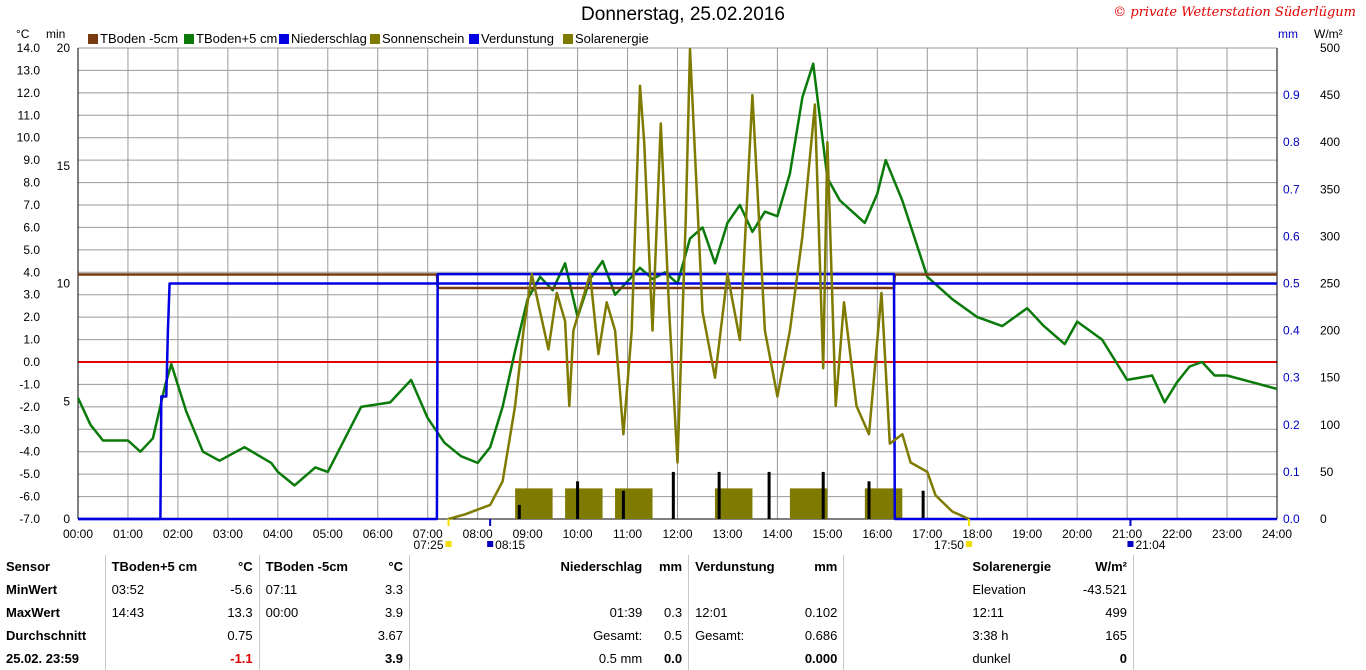  I want to click on tm5-unit: °C, so click(396, 566).